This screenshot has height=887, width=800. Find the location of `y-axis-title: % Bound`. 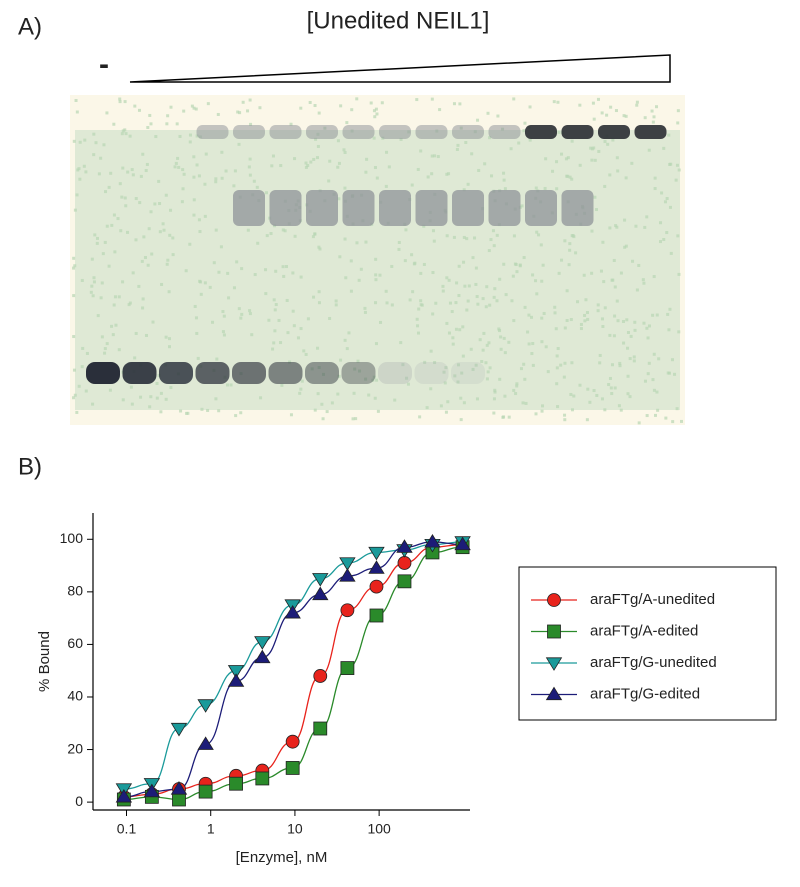

y-axis-title: % Bound is located at coordinates (44, 661).